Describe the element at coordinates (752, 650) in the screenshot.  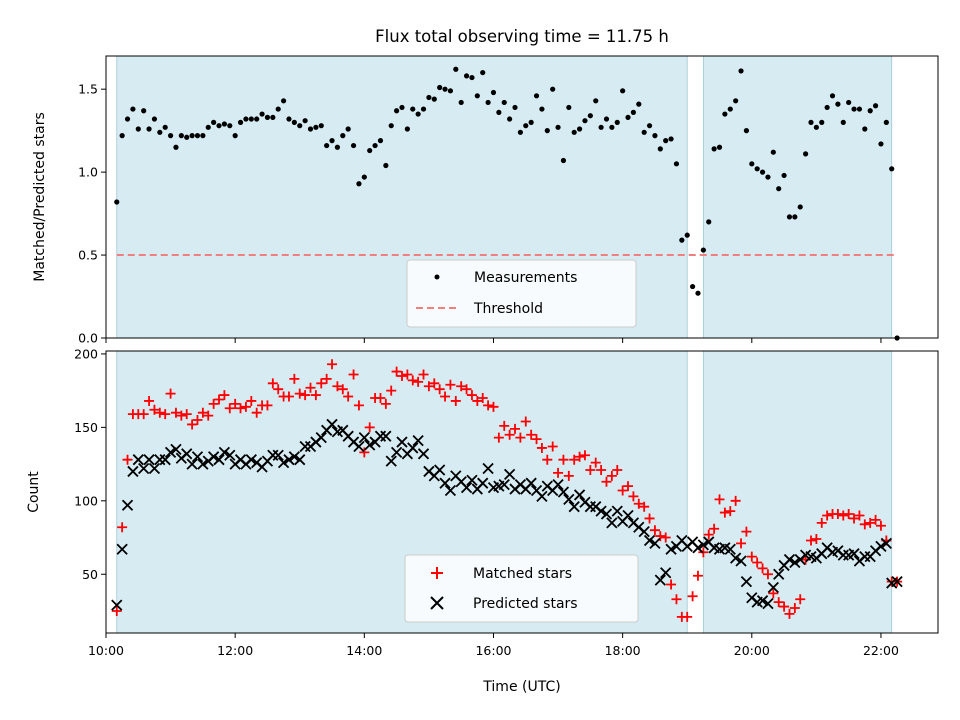
I see `x-tick-label: 20:00` at that location.